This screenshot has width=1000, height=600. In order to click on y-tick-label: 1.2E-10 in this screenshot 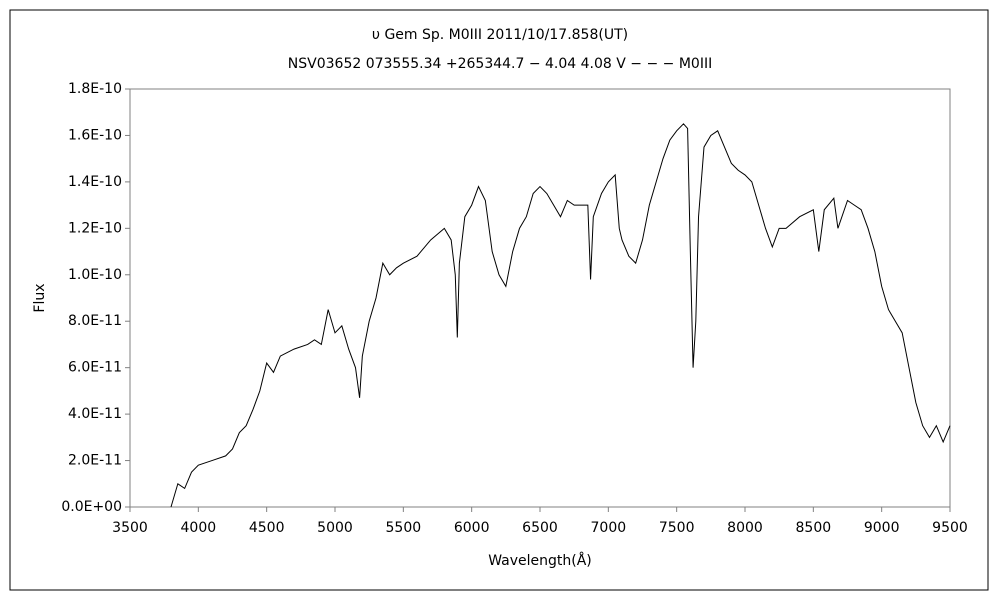, I will do `click(95, 228)`.